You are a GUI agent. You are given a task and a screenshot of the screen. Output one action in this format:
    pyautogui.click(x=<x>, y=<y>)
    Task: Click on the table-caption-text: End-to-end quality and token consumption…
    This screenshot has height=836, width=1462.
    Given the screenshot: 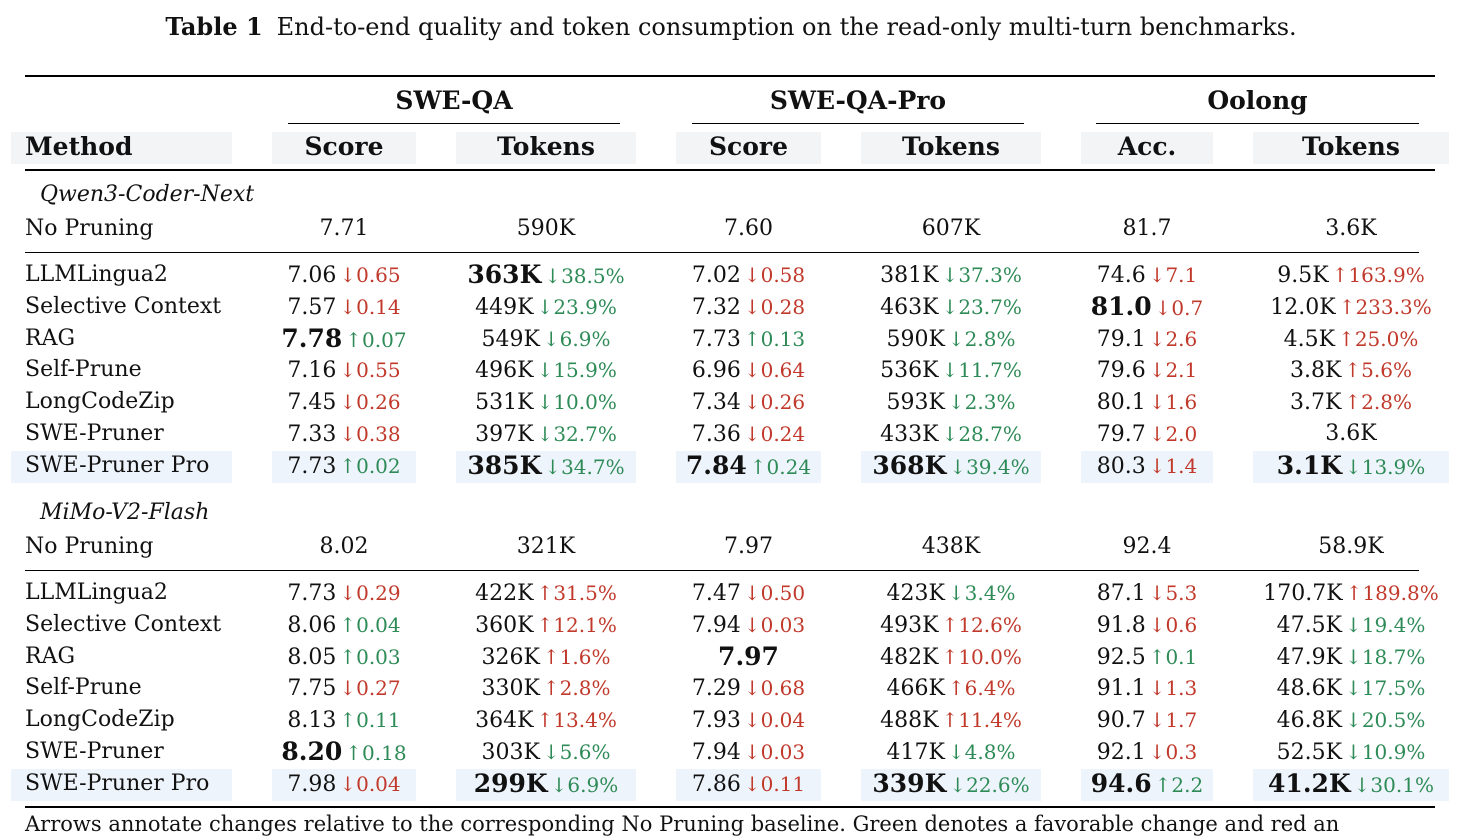 What is the action you would take?
    pyautogui.click(x=786, y=27)
    